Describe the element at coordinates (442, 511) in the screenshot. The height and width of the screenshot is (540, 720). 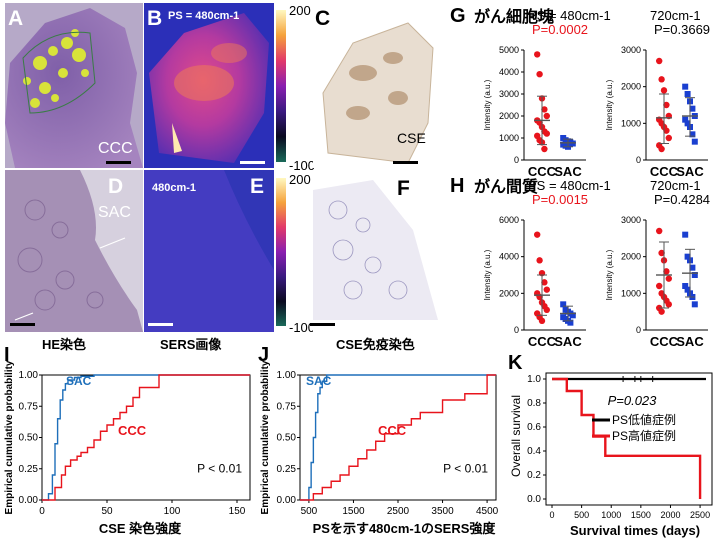
I see `x-tick-label: 3500` at that location.